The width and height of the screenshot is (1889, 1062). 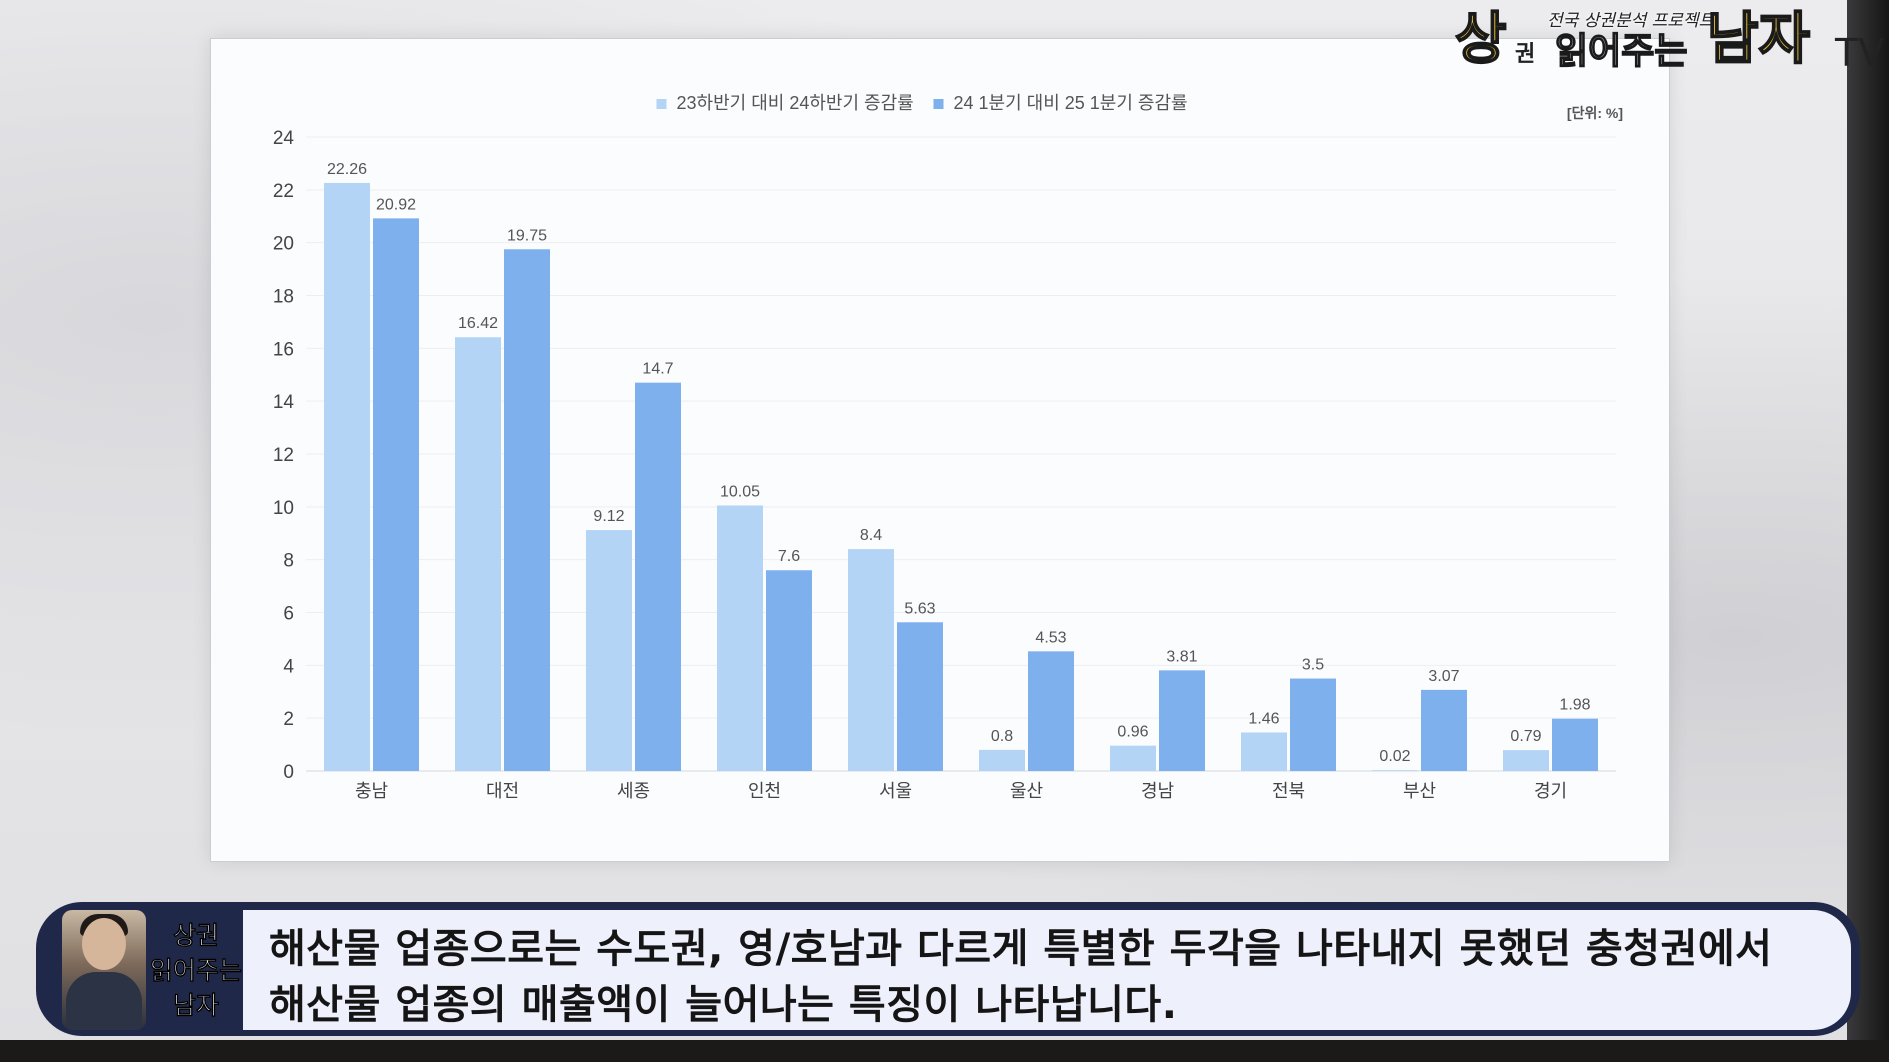 I want to click on data-label: 8.4, so click(x=871, y=535).